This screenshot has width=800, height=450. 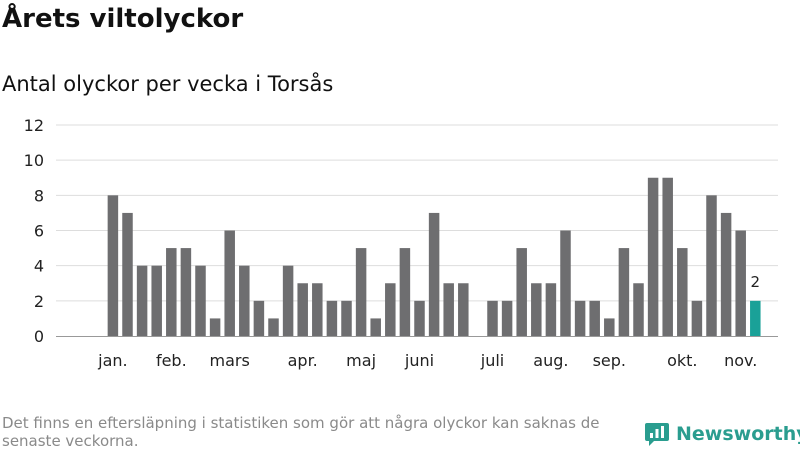 I want to click on y-tick-label: 8, so click(x=39, y=195).